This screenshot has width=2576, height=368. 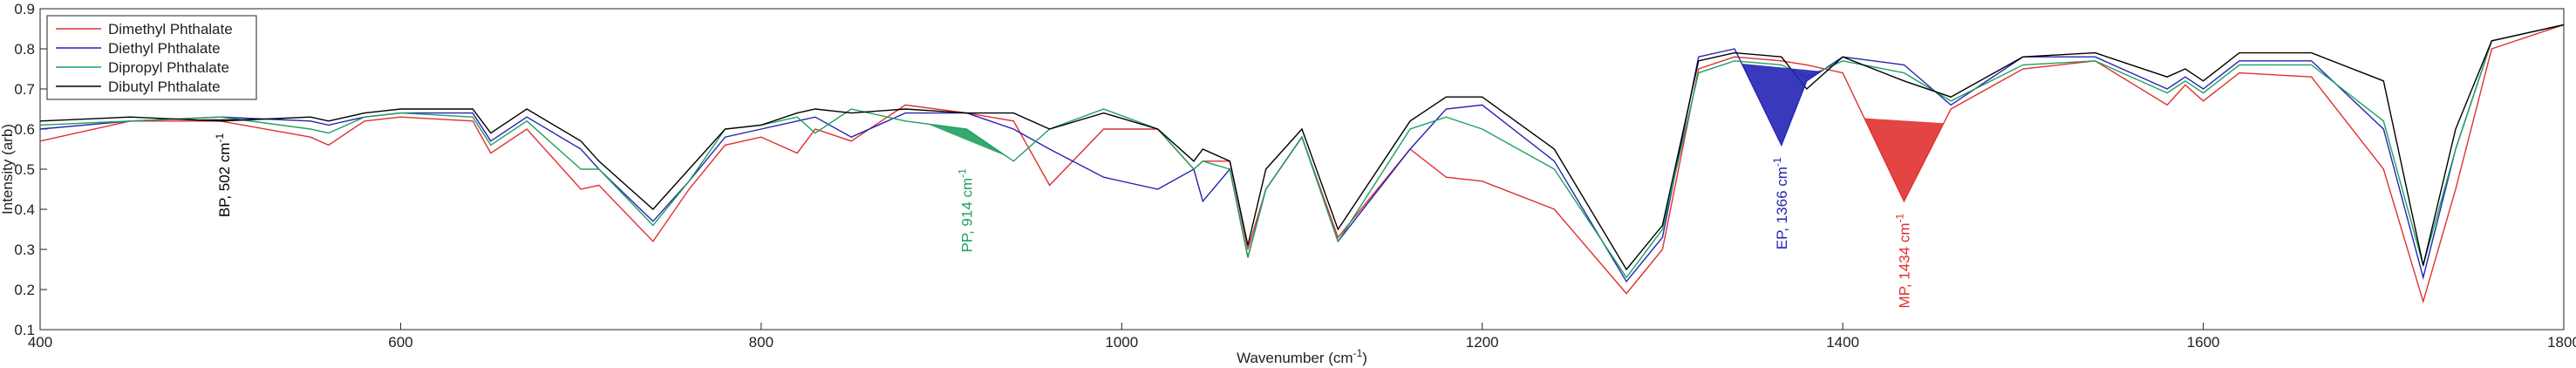 What do you see at coordinates (2203, 342) in the screenshot?
I see `x-tick-label: 1600` at bounding box center [2203, 342].